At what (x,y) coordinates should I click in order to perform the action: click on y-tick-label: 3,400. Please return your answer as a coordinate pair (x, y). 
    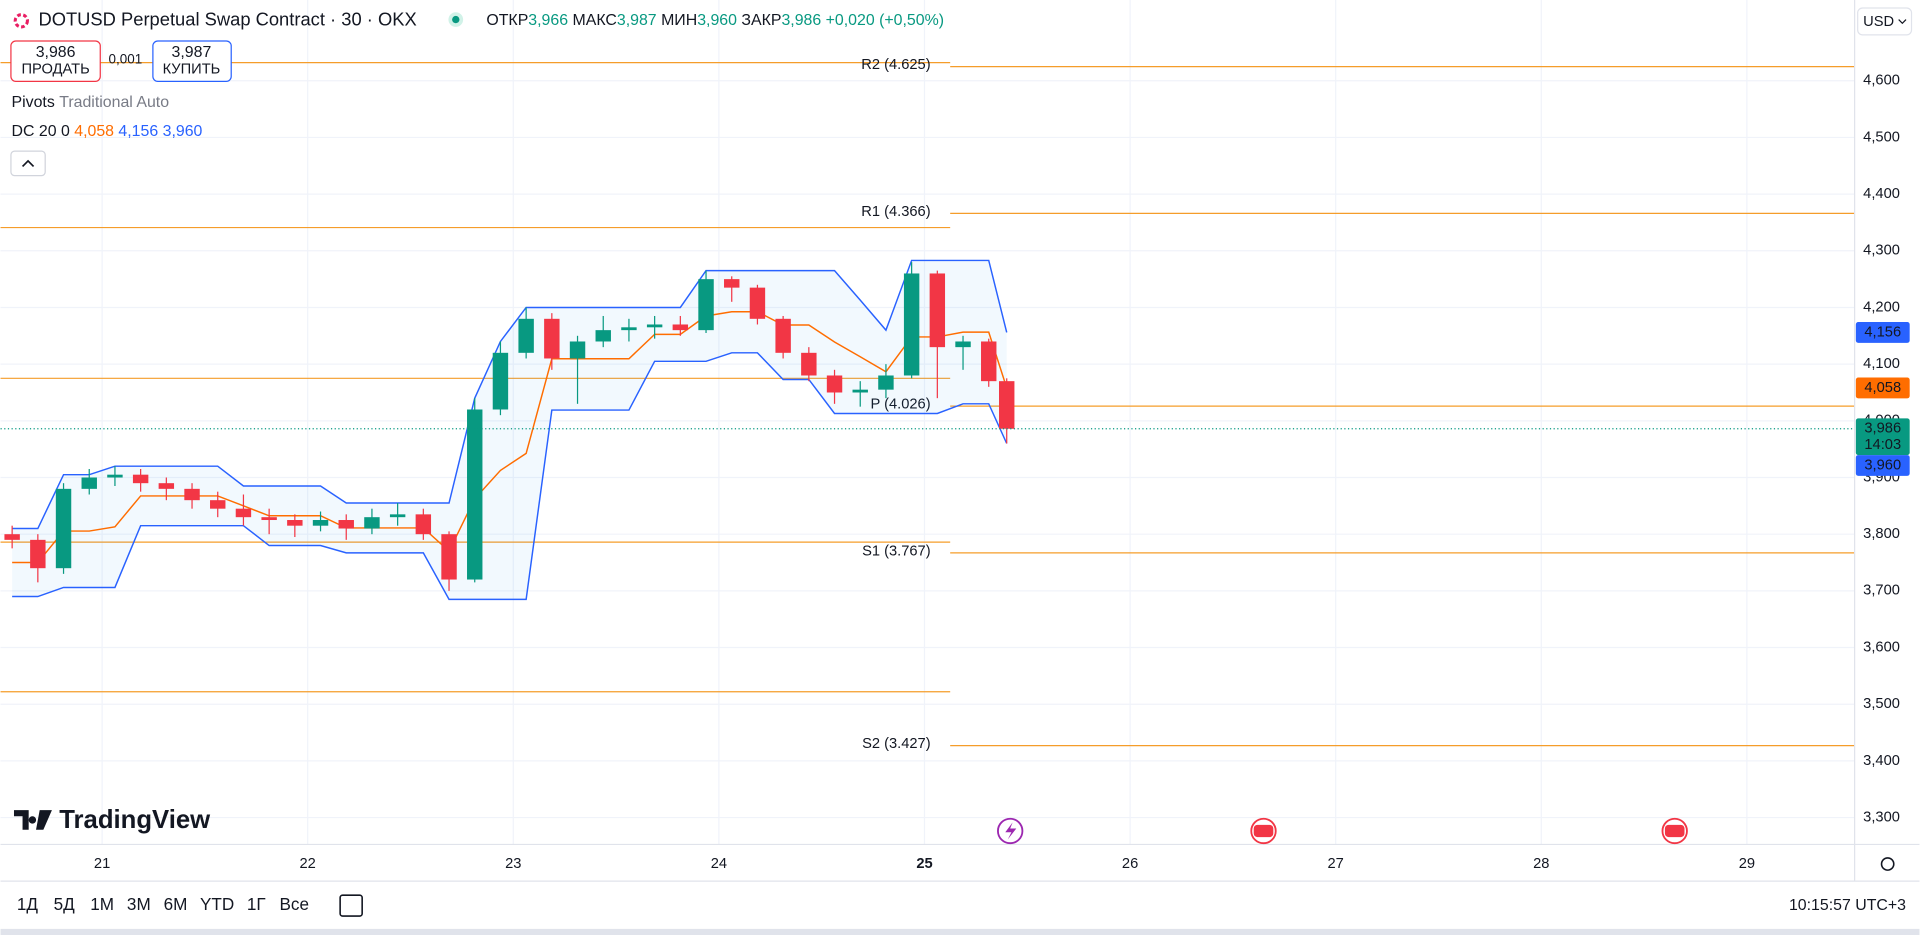
    Looking at the image, I should click on (1881, 761).